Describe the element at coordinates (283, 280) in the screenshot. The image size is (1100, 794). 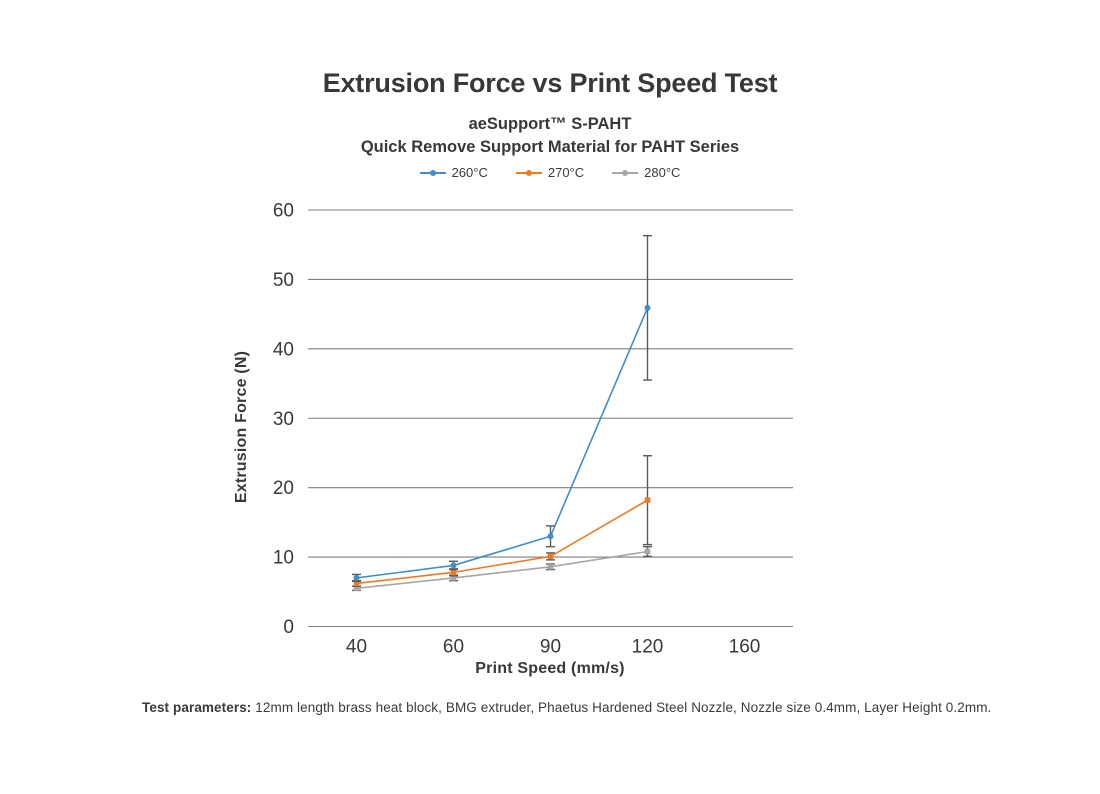
I see `y-tick-label: 50` at that location.